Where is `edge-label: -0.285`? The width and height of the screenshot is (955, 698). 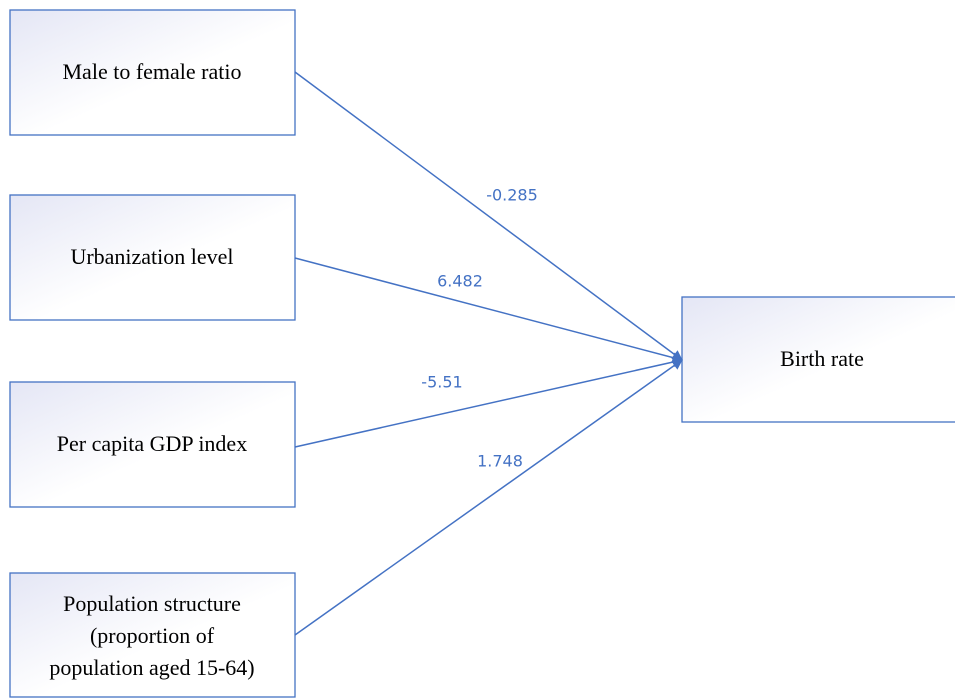 edge-label: -0.285 is located at coordinates (512, 195).